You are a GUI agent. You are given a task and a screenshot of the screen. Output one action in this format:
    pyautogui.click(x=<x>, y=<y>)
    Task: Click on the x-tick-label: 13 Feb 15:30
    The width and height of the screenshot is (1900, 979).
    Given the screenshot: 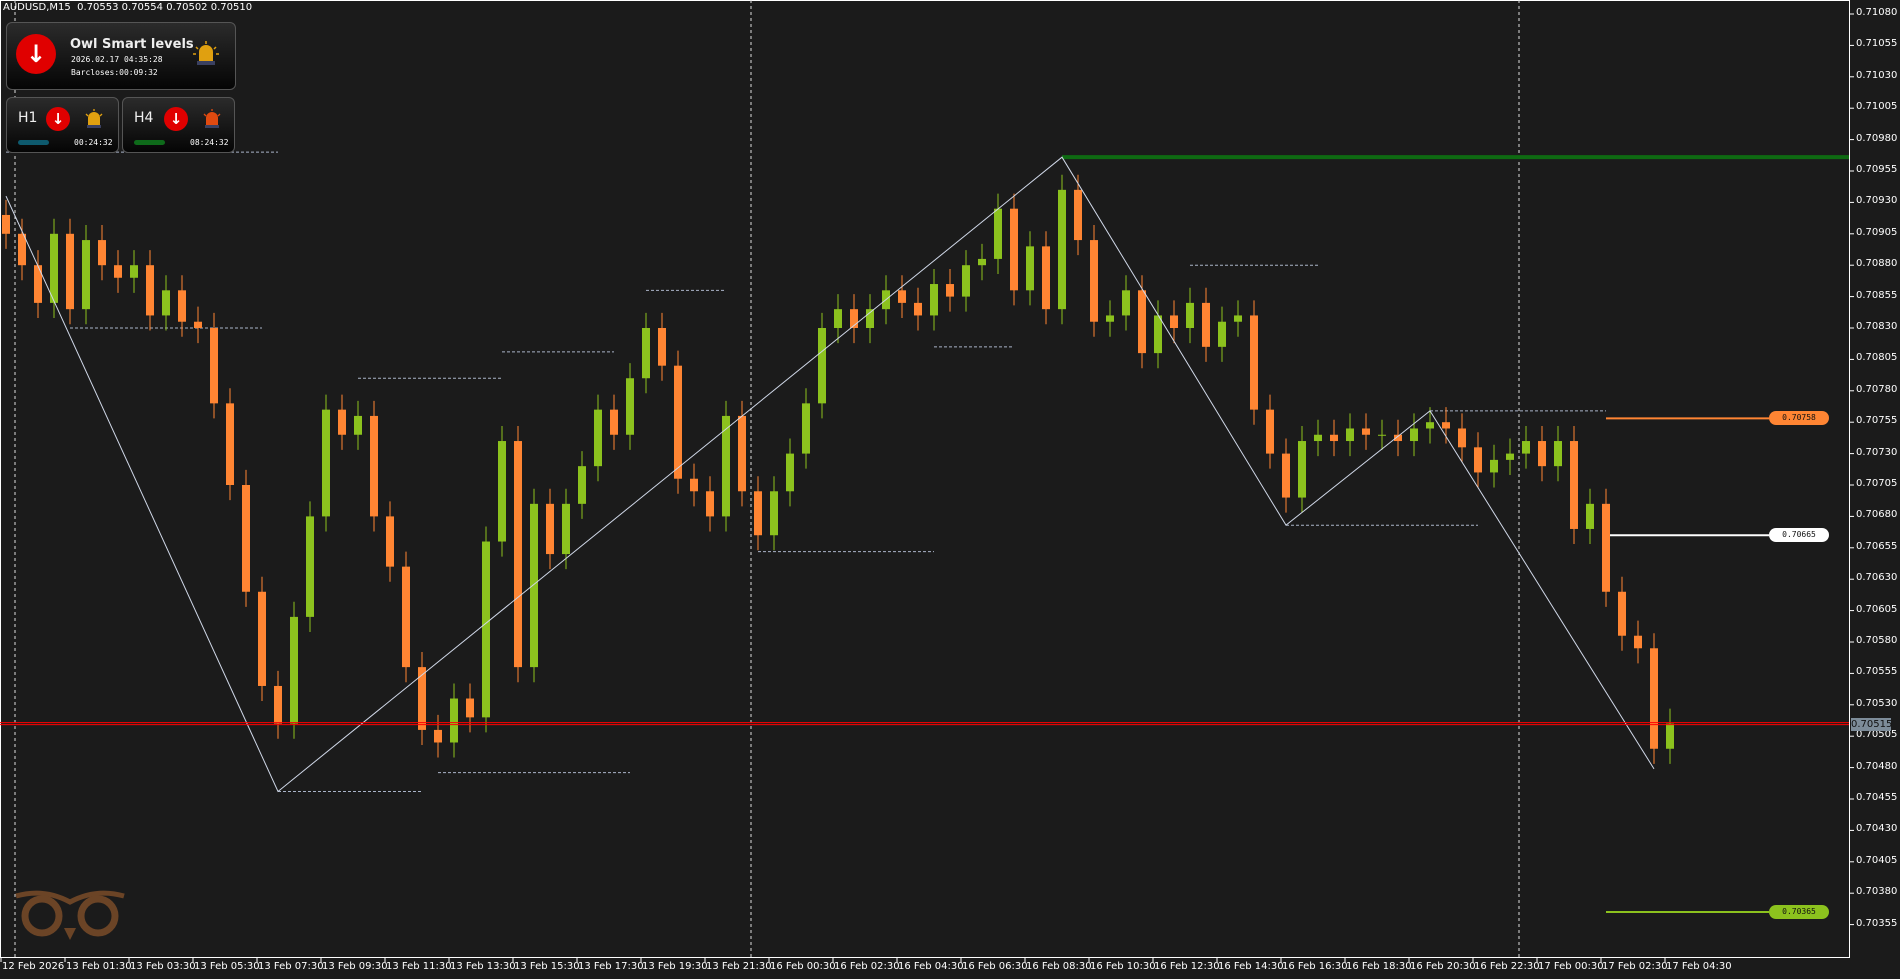 What is the action you would take?
    pyautogui.click(x=547, y=966)
    